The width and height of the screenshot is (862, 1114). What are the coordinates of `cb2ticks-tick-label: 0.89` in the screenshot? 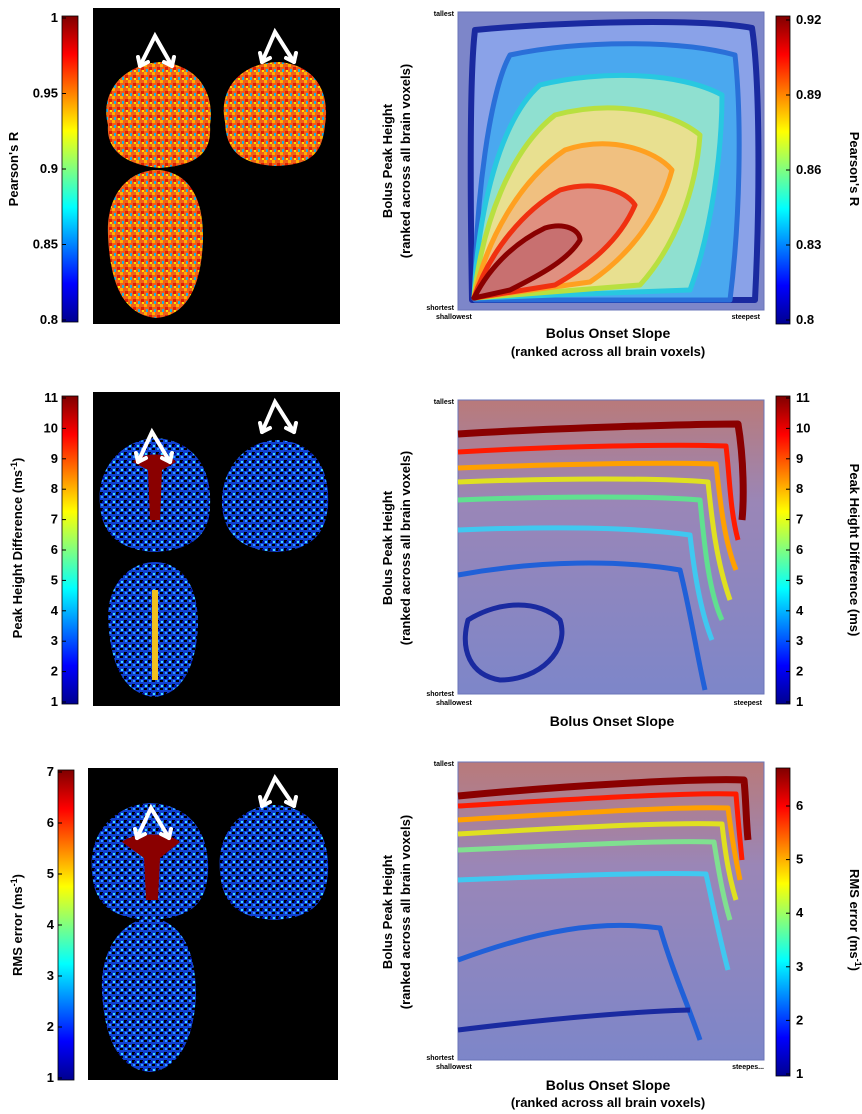 It's located at (808, 94).